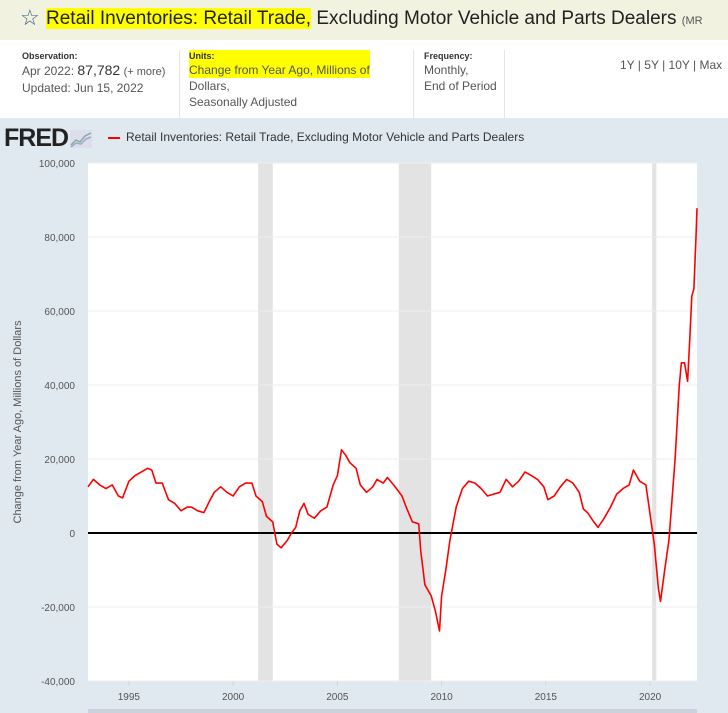  Describe the element at coordinates (392, 711) in the screenshot. I see `navigator-bar` at that location.